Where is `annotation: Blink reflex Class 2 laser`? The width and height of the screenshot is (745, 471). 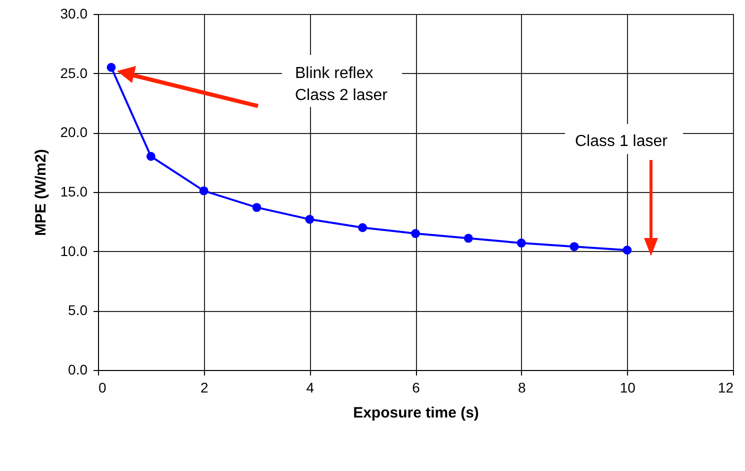 annotation: Blink reflex Class 2 laser is located at coordinates (341, 84).